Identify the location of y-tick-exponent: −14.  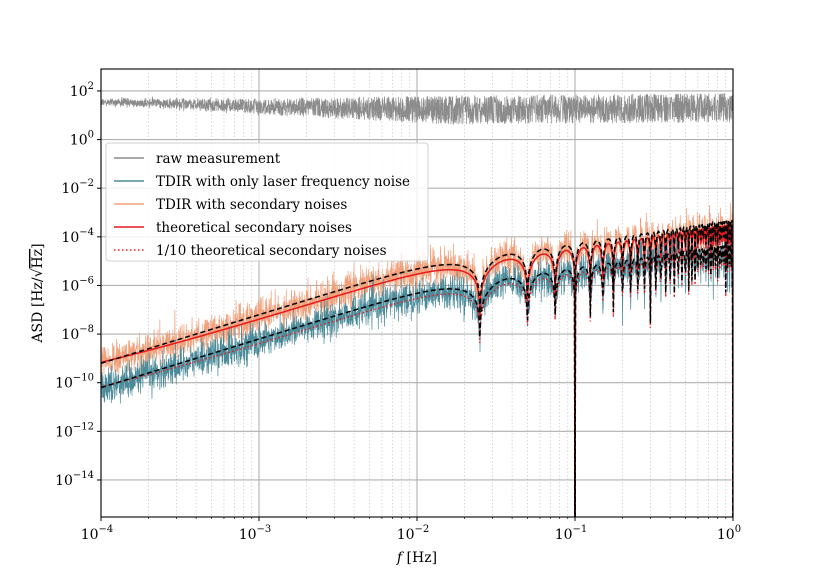
(83, 475).